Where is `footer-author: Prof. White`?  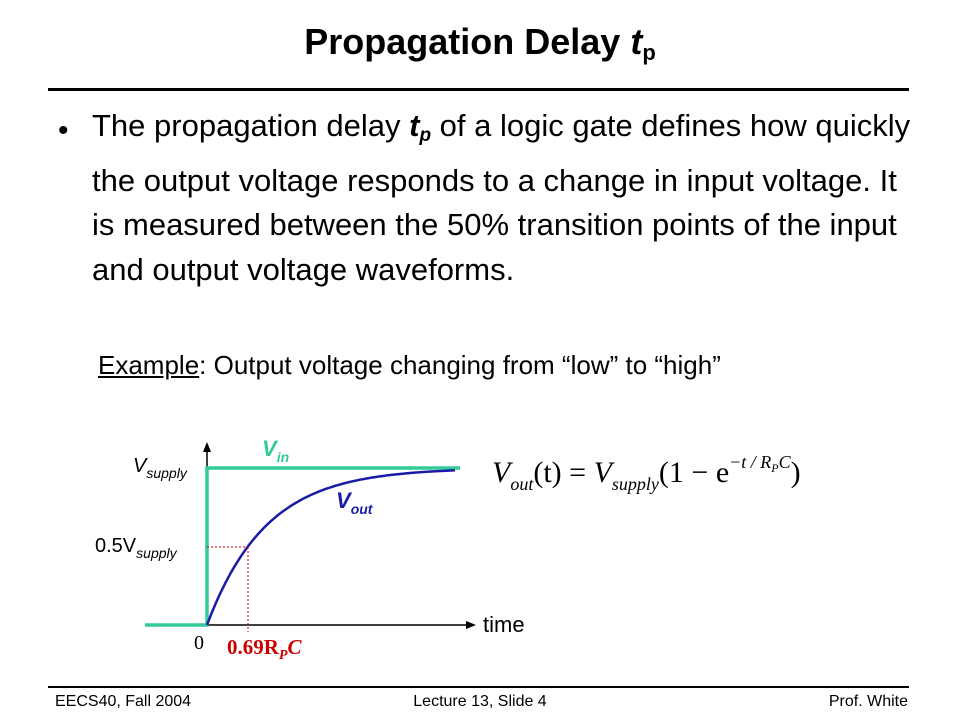 footer-author: Prof. White is located at coordinates (868, 701).